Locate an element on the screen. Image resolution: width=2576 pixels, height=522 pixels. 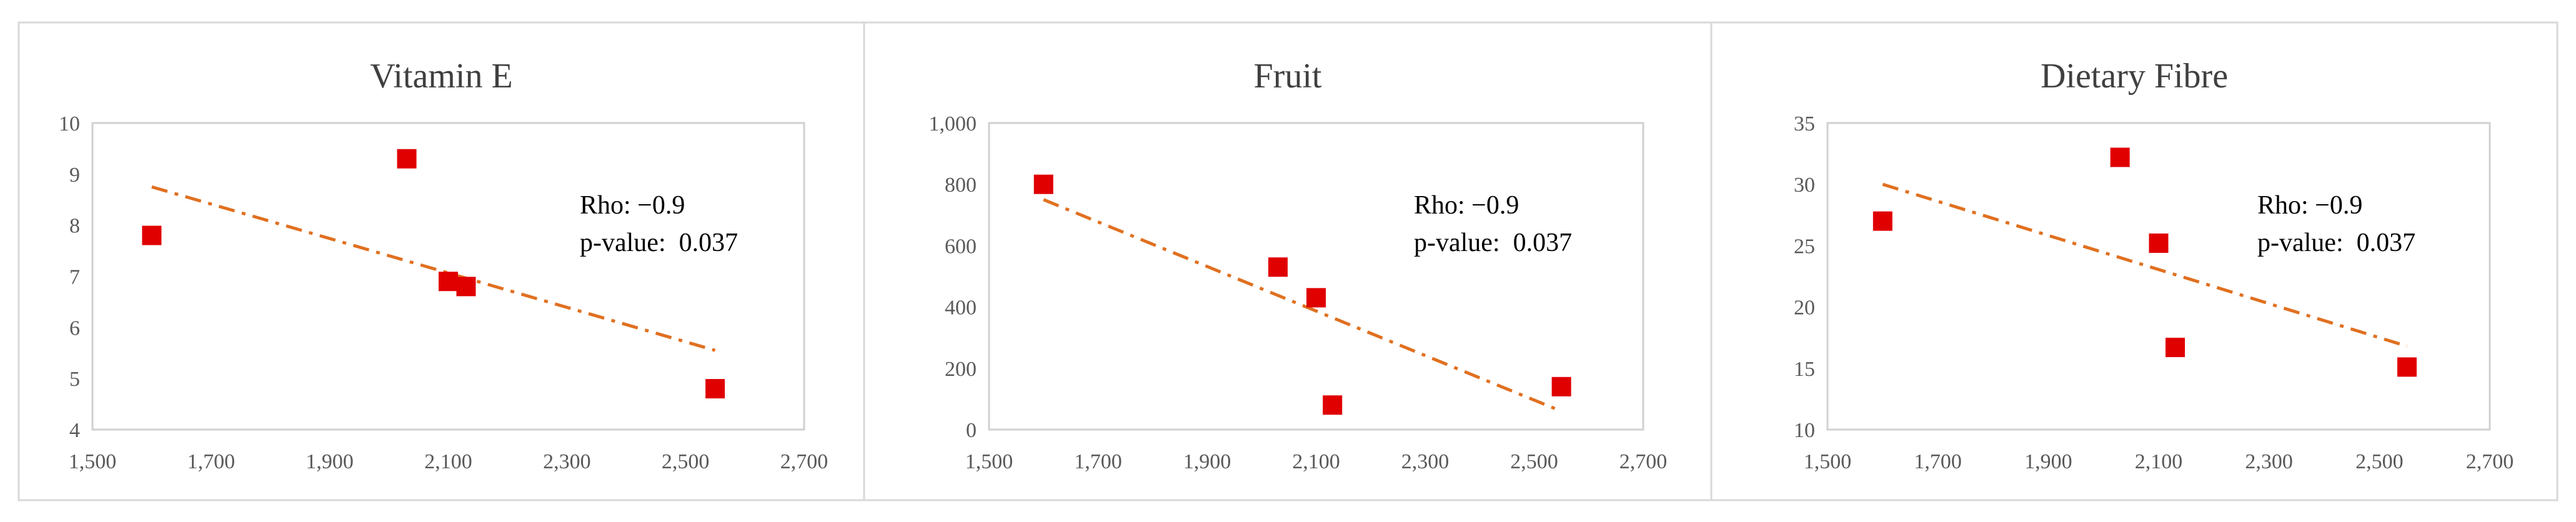
y-tick-label: 8 is located at coordinates (74, 226).